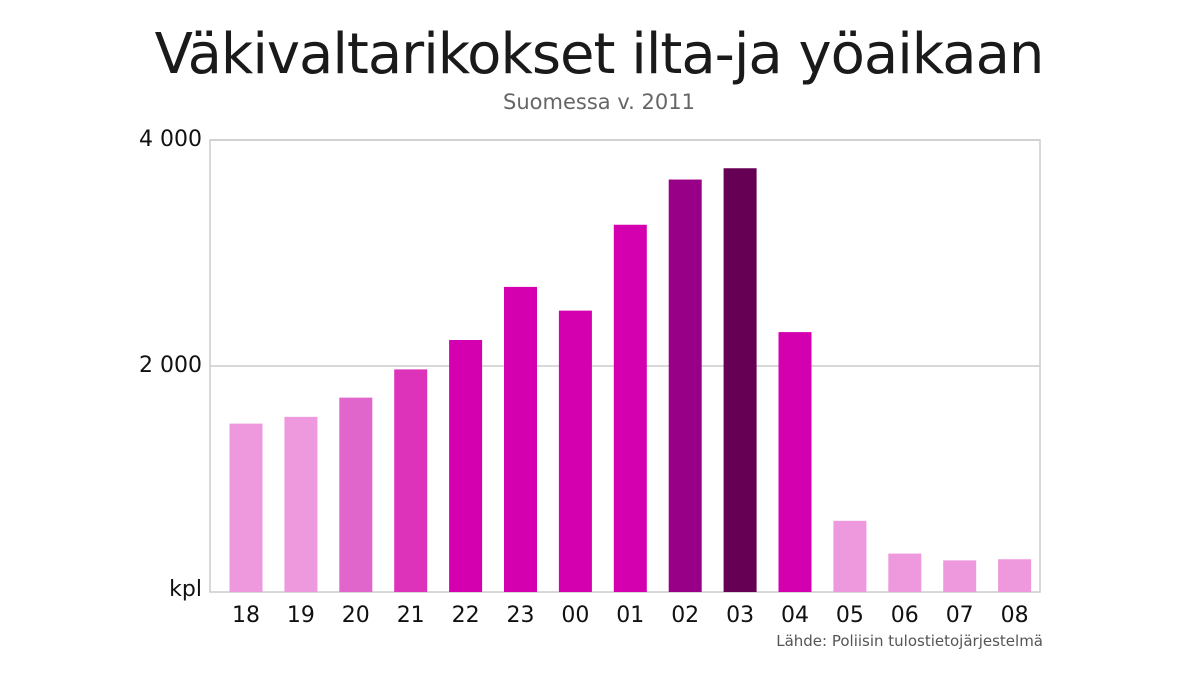 The height and width of the screenshot is (674, 1198). What do you see at coordinates (301, 615) in the screenshot?
I see `x-tick-label: 19` at bounding box center [301, 615].